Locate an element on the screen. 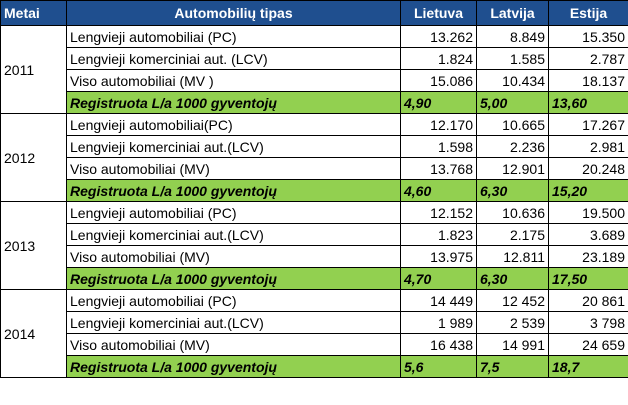  value-estonia: 2.787 is located at coordinates (588, 58).